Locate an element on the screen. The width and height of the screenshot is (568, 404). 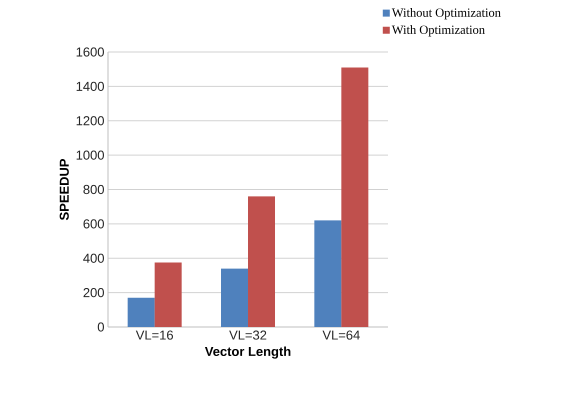
y-tick-label: 200 is located at coordinates (94, 293).